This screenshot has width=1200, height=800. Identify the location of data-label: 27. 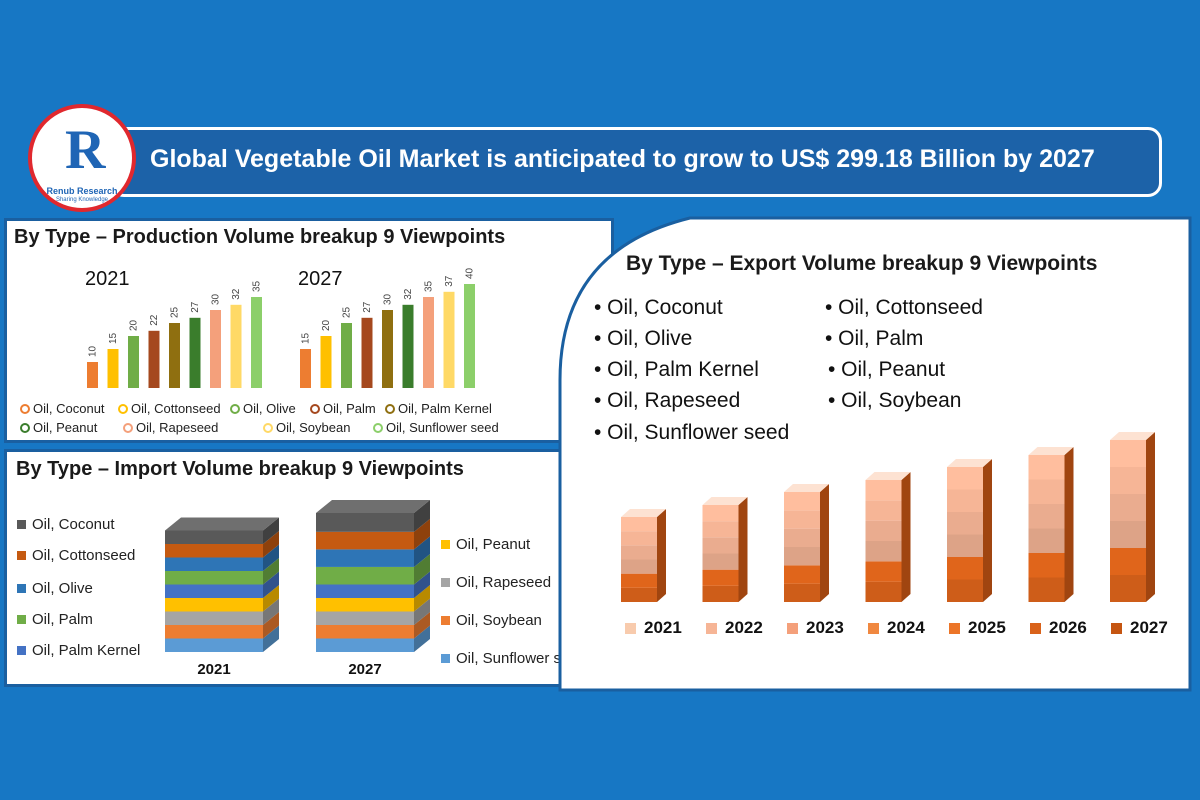
(367, 307).